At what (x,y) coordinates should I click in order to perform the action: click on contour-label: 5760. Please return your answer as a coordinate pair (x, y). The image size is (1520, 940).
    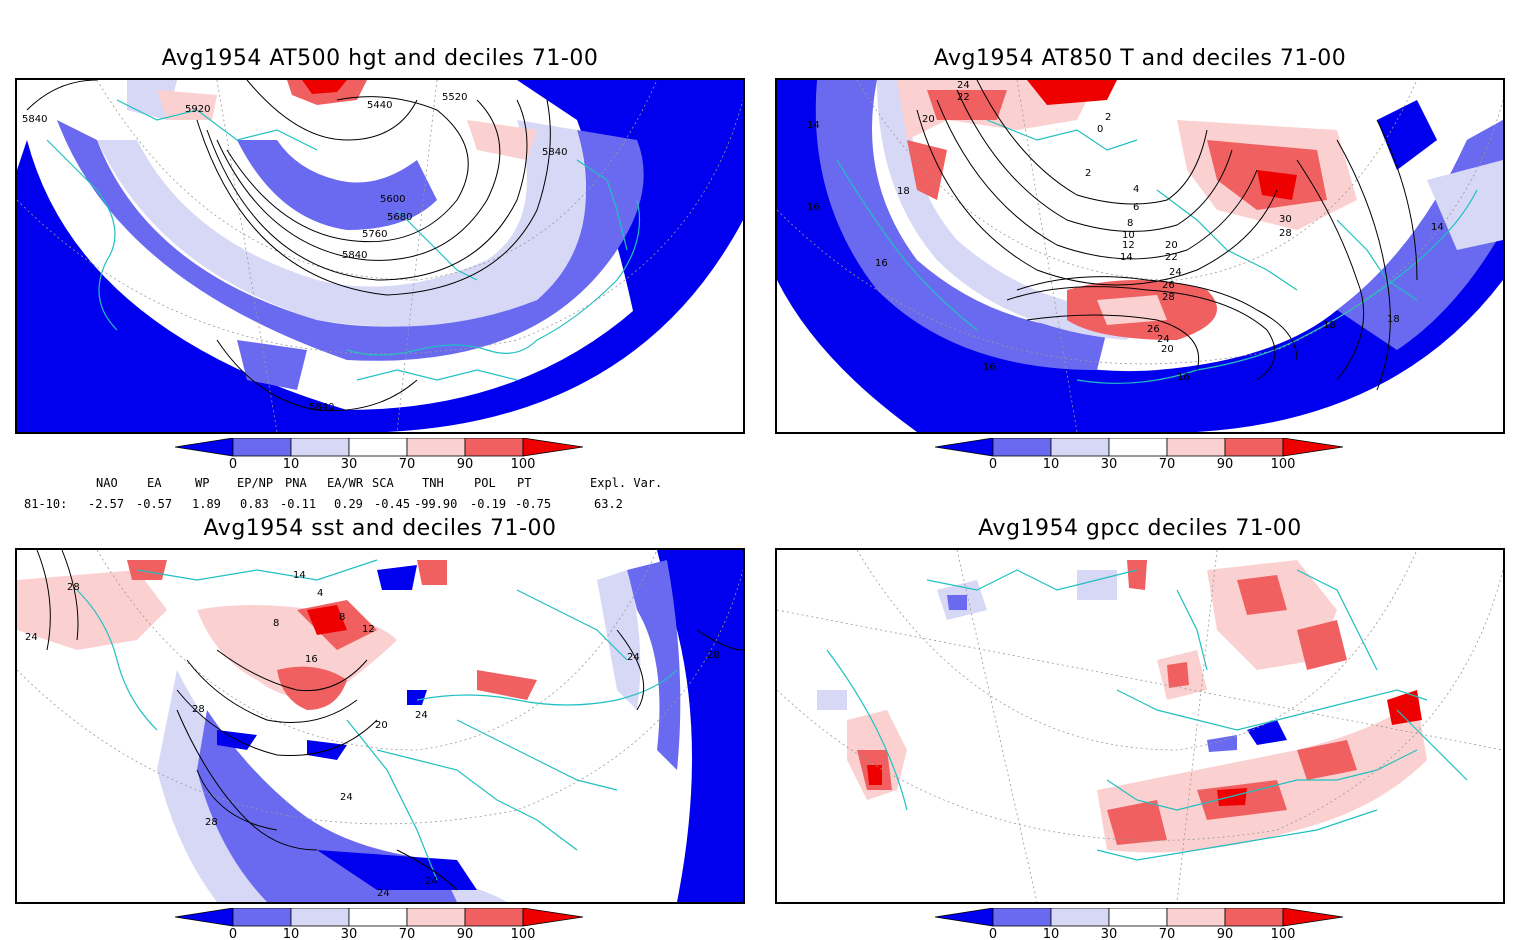
    Looking at the image, I should click on (374, 234).